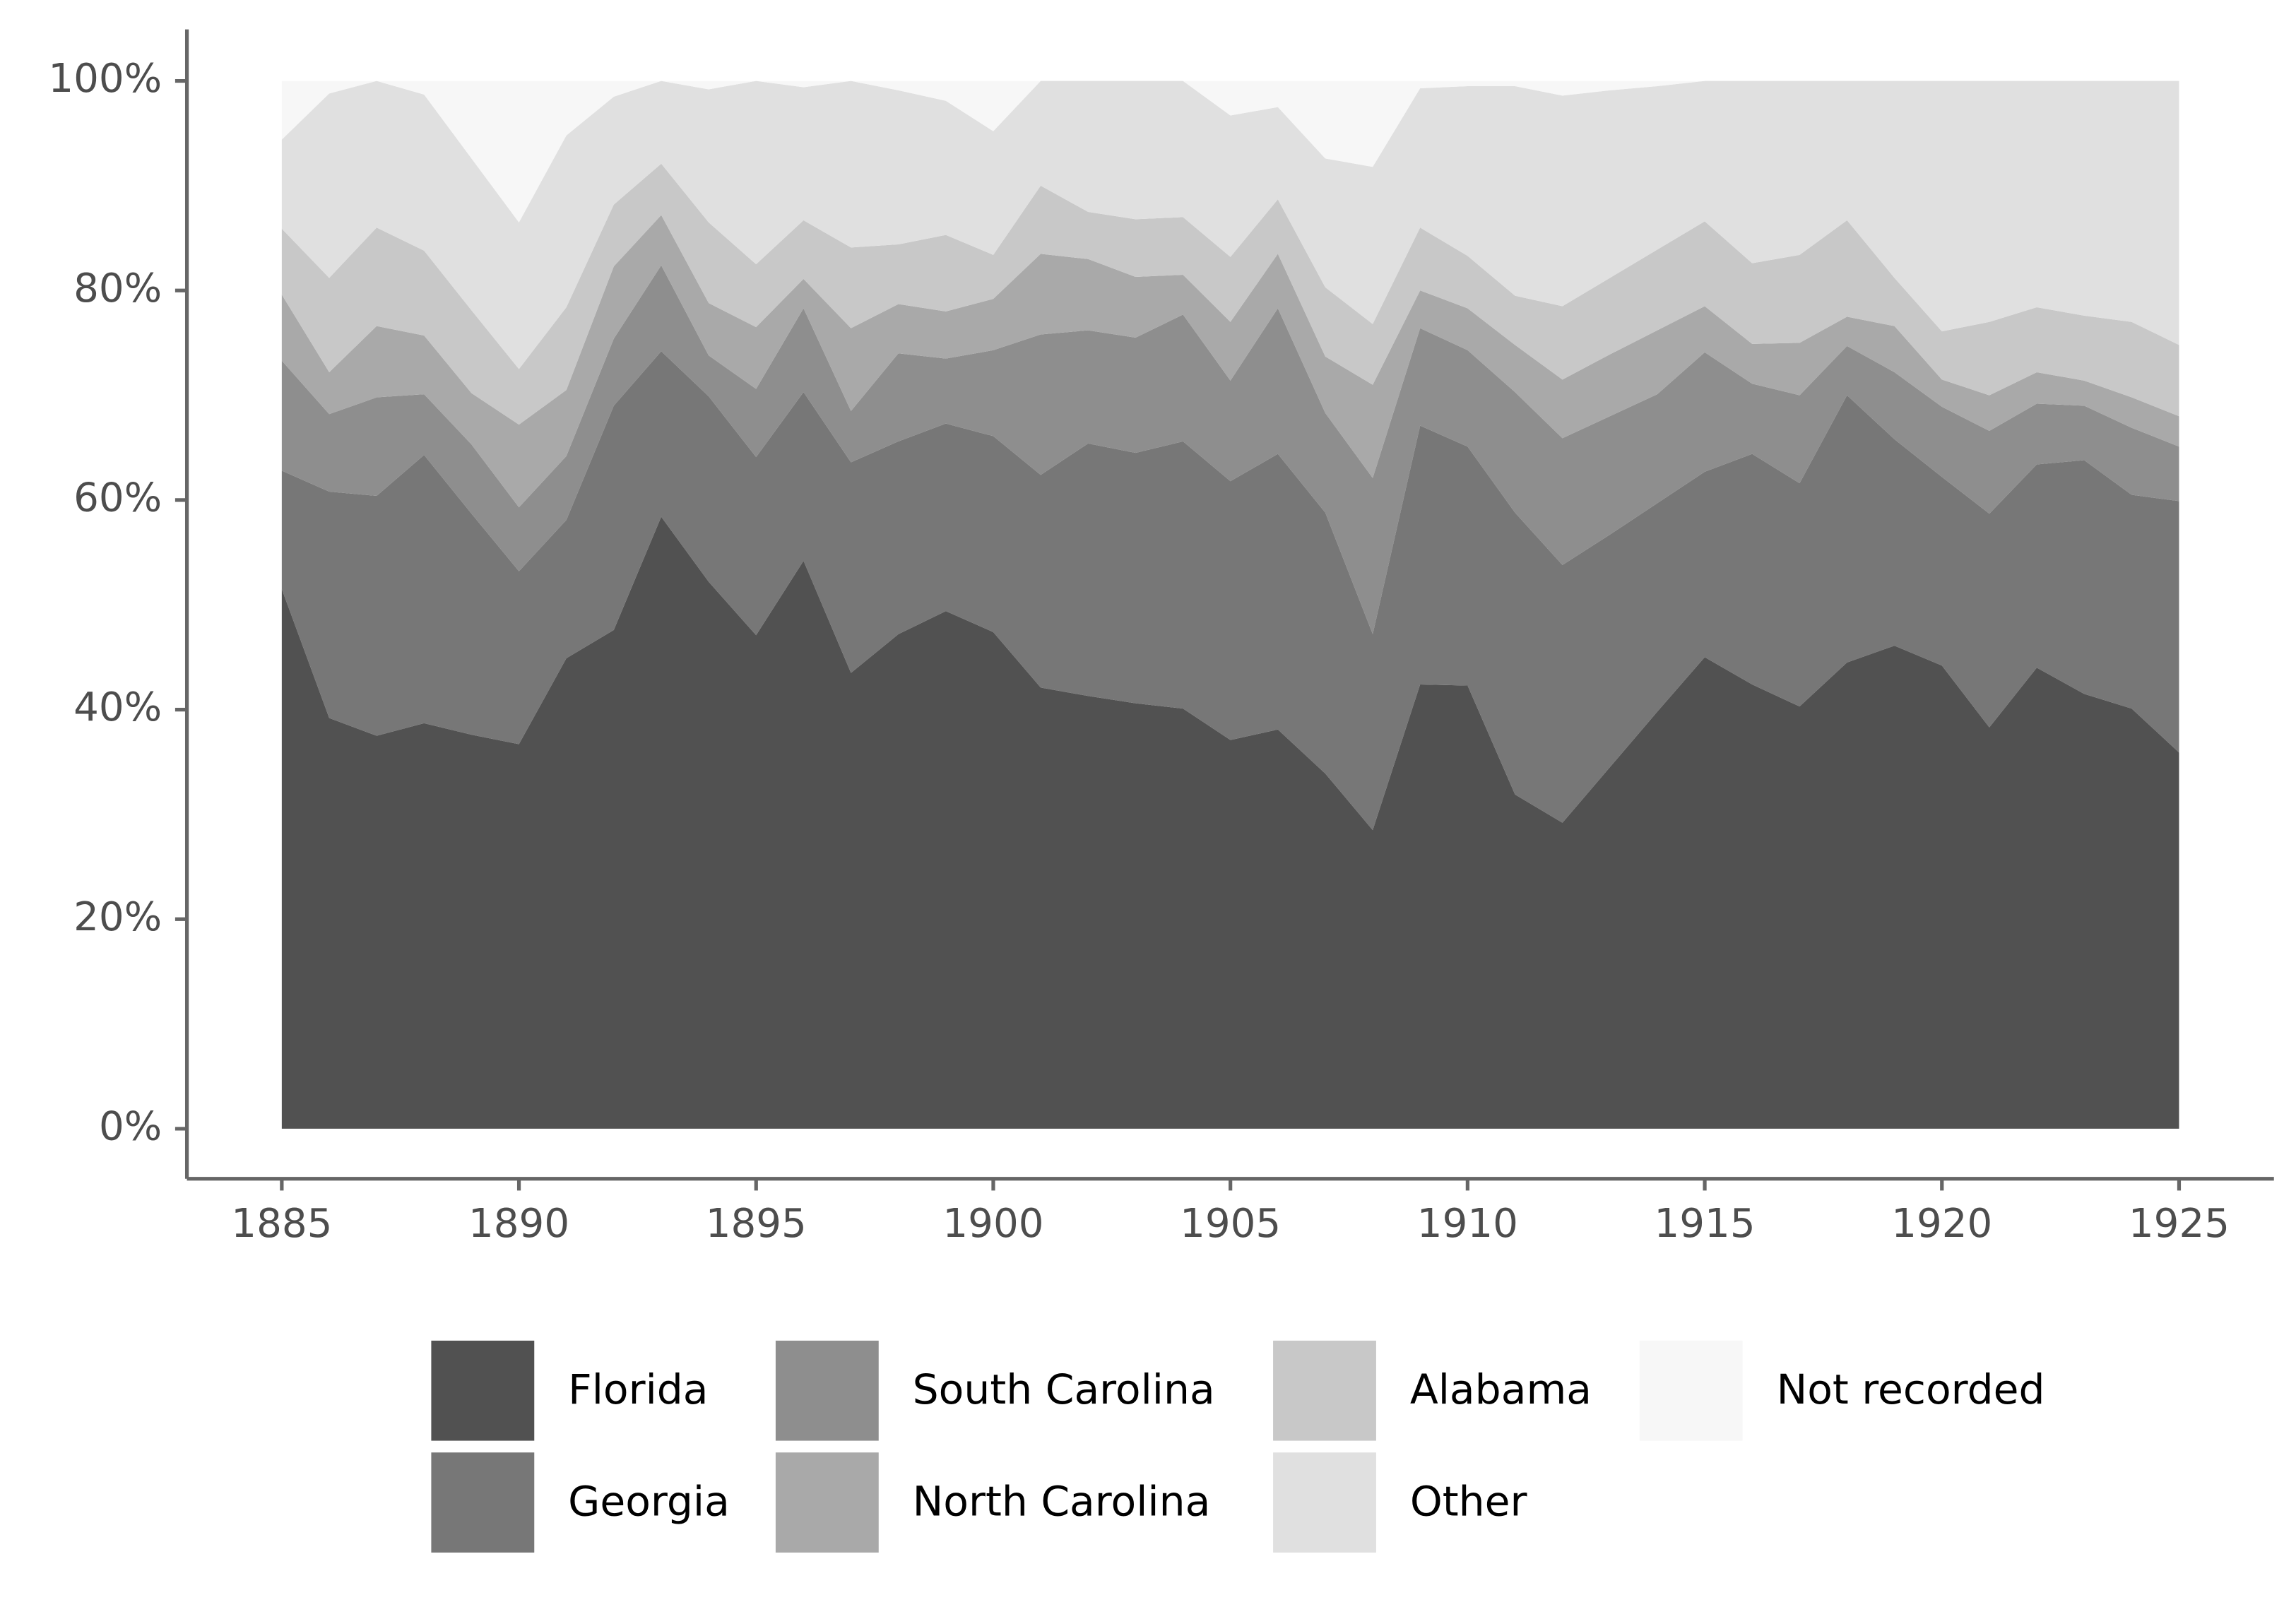  What do you see at coordinates (117, 707) in the screenshot?
I see `y-tick-label: 40%` at bounding box center [117, 707].